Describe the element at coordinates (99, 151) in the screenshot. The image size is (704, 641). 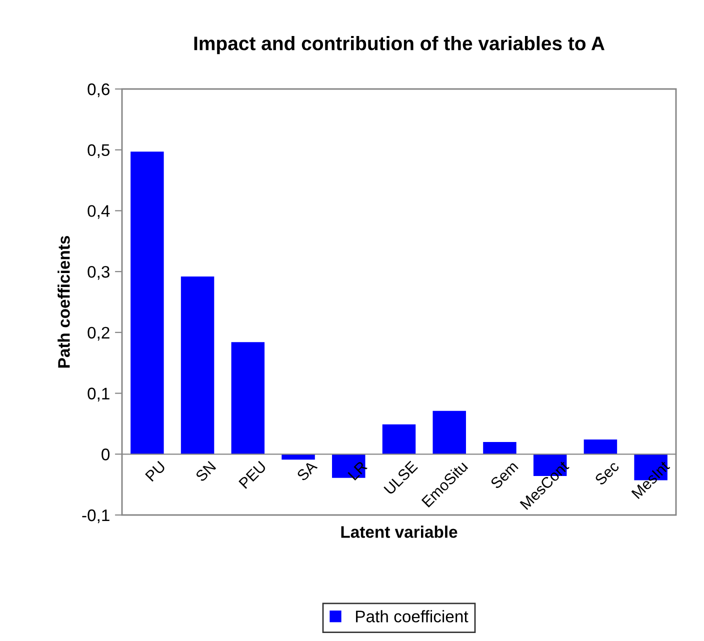
I see `y-tick-label: 0,5` at that location.